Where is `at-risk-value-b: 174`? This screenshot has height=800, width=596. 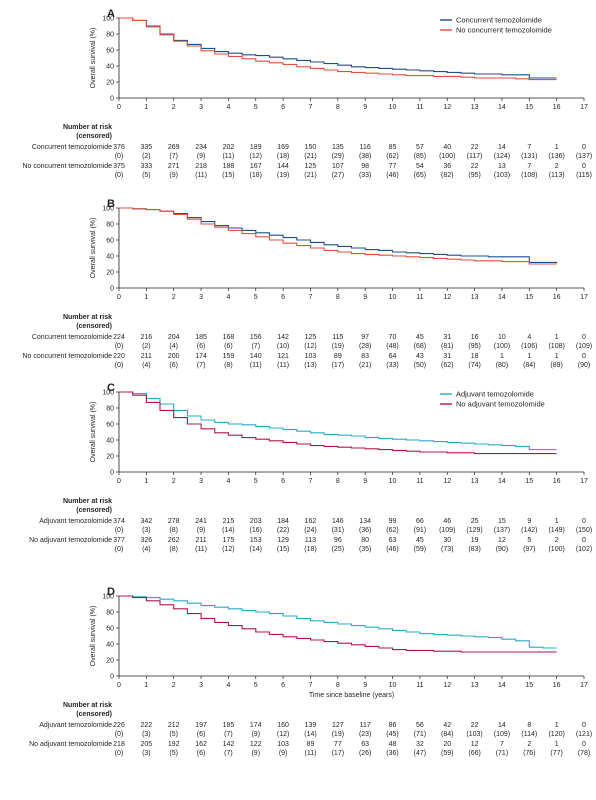
at-risk-value-b: 174 is located at coordinates (201, 356).